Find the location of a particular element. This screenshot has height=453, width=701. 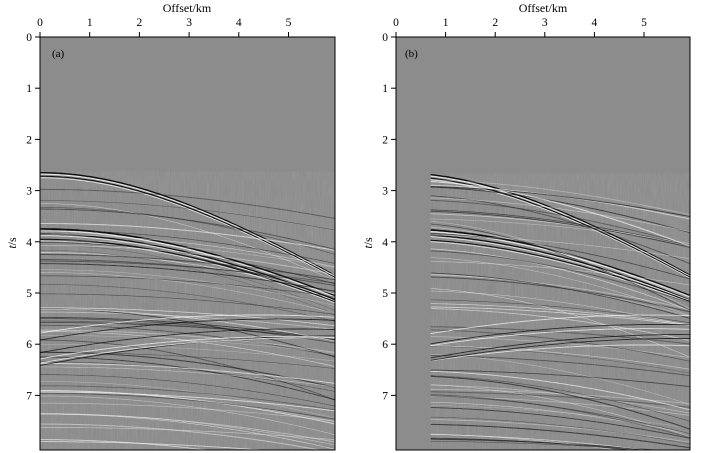

panel-a-label: (a) is located at coordinates (58, 54).